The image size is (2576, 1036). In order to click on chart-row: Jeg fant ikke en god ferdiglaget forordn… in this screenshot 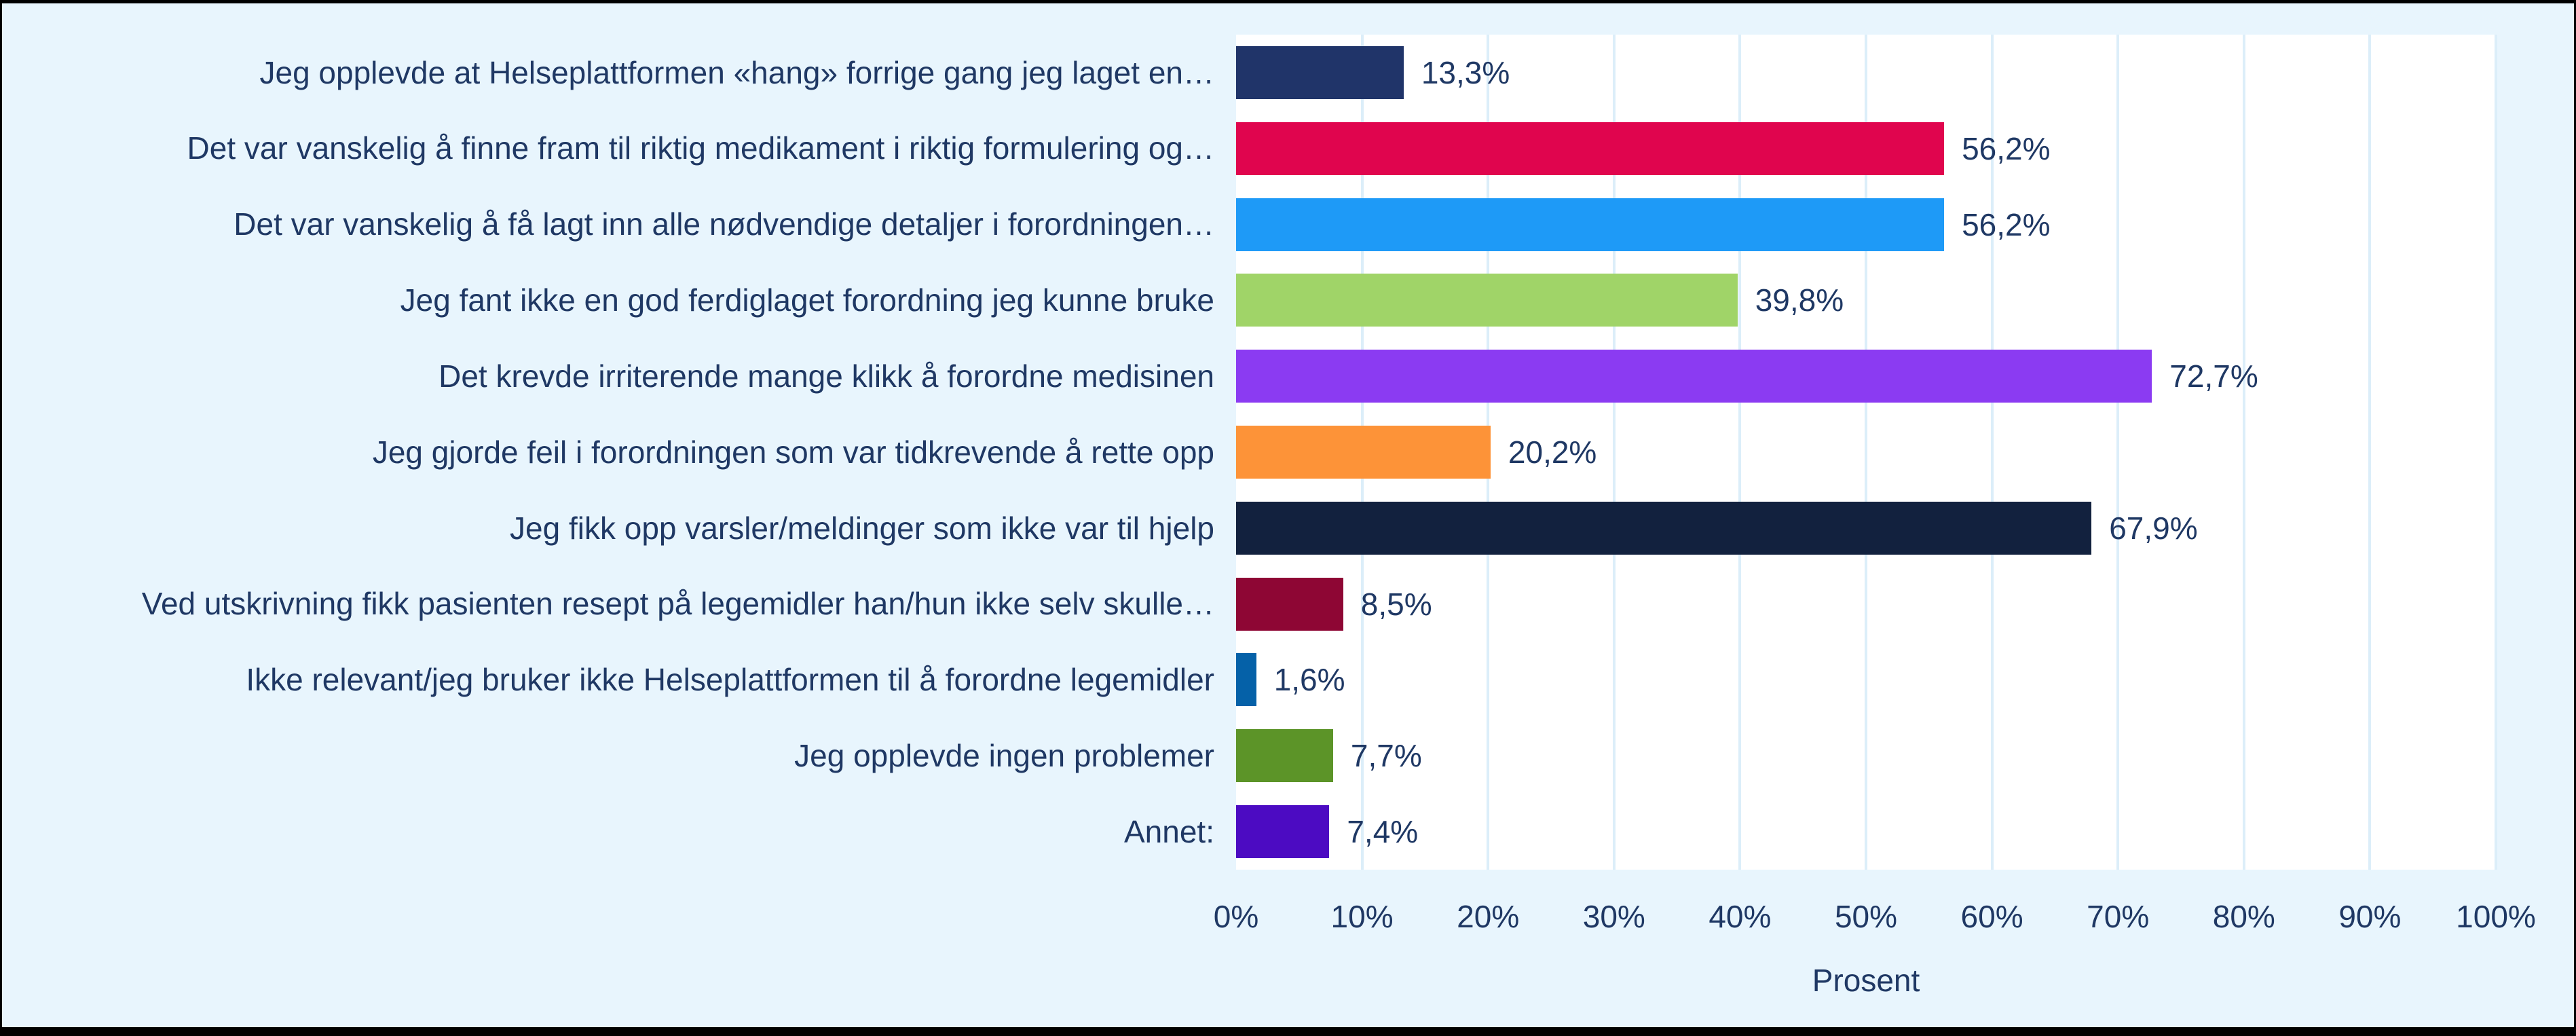, I will do `click(1288, 300)`.